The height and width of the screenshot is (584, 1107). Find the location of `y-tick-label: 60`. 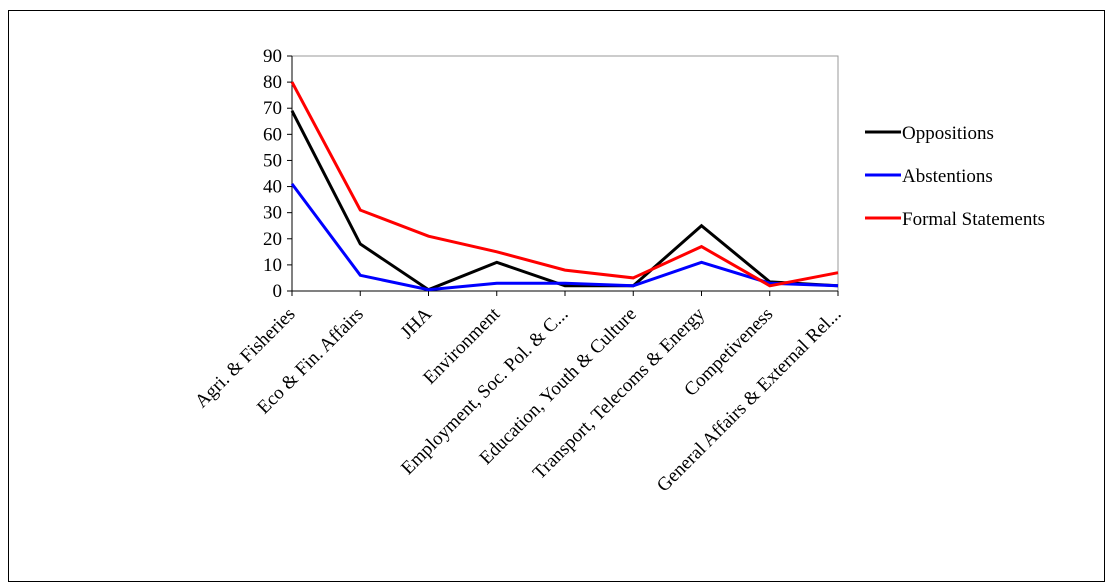

y-tick-label: 60 is located at coordinates (272, 134).